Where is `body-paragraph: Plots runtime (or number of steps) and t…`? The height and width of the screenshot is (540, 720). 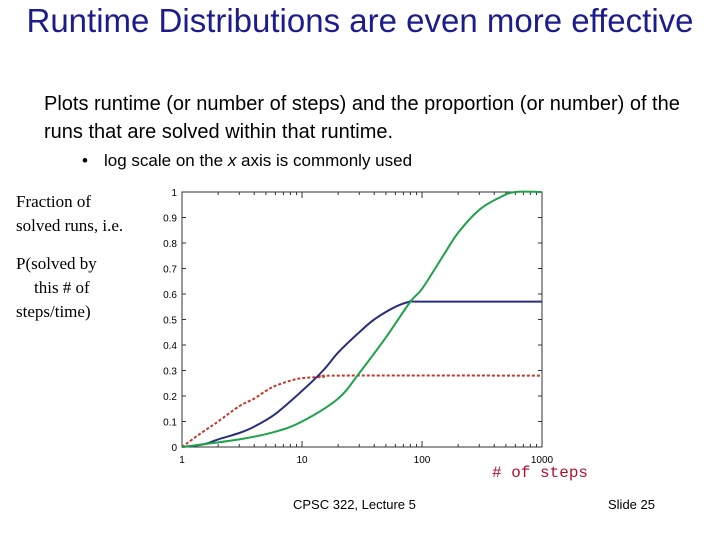 body-paragraph: Plots runtime (or number of steps) and t… is located at coordinates (362, 118).